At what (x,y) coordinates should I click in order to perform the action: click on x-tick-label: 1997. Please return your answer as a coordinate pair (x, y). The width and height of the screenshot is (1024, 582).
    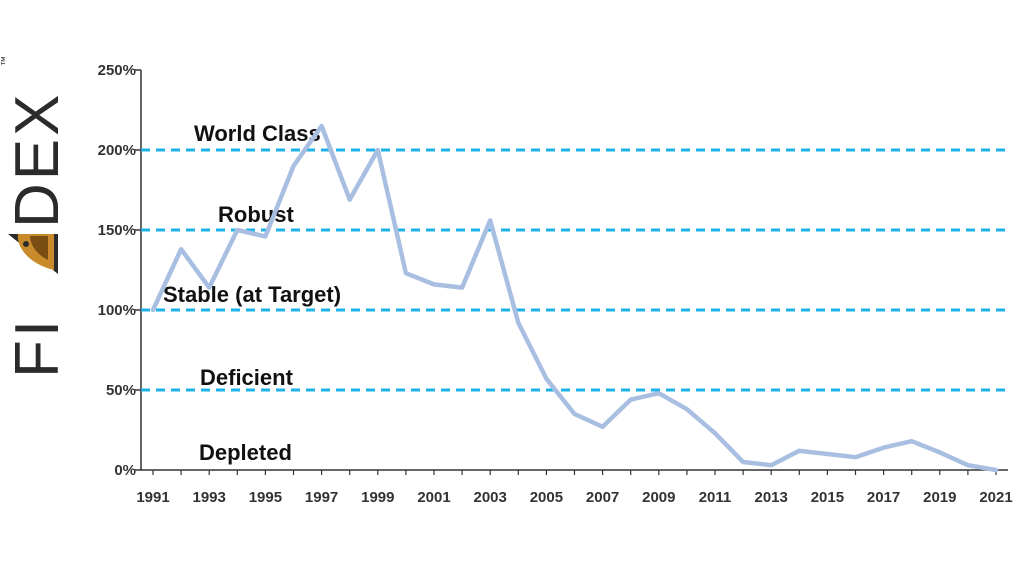
    Looking at the image, I should click on (321, 497).